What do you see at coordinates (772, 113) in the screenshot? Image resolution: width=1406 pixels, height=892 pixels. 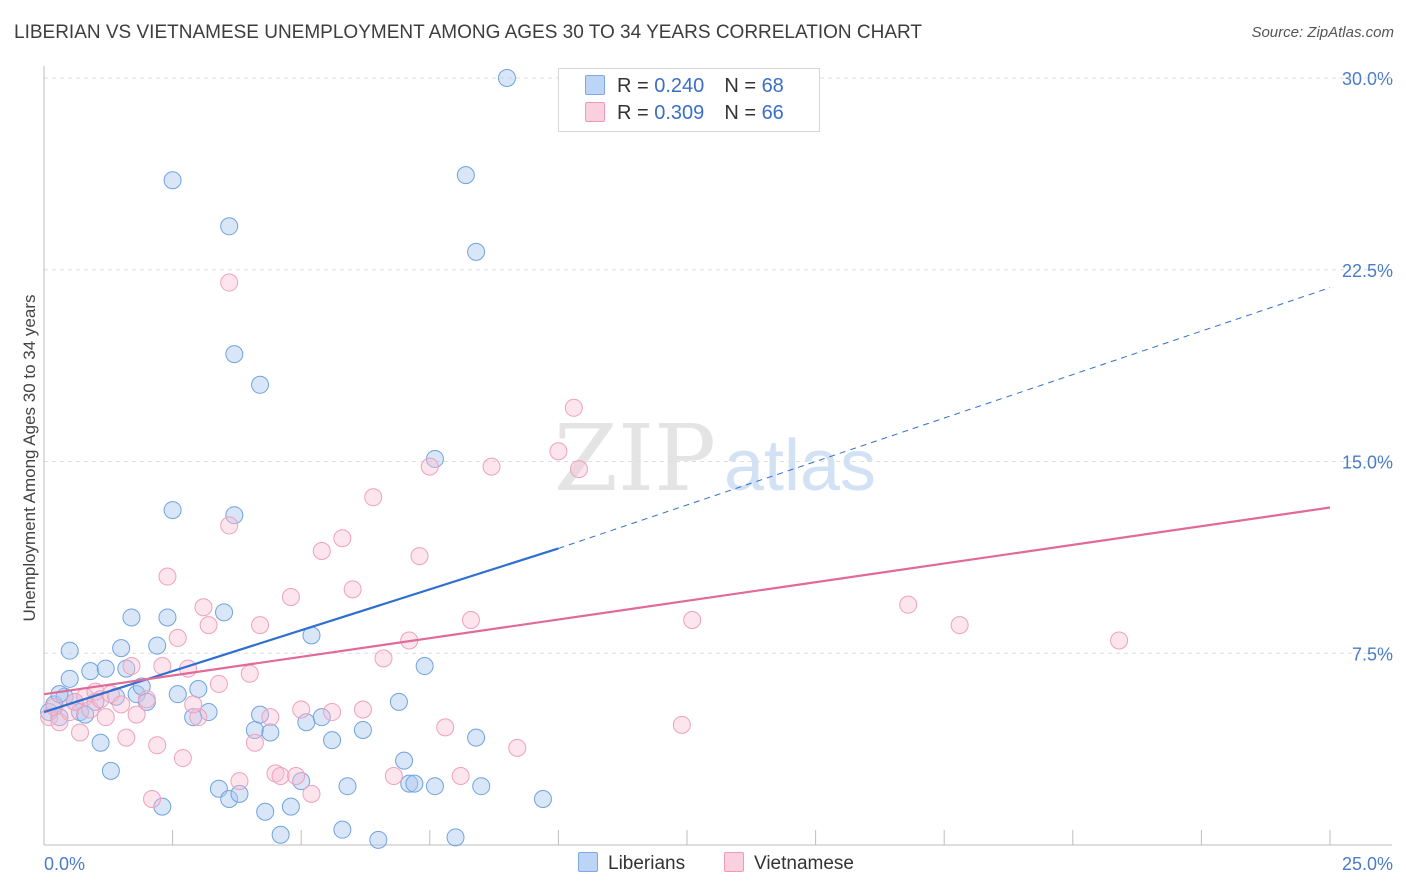 I see `legend-n-value-vietnamese: 66` at bounding box center [772, 113].